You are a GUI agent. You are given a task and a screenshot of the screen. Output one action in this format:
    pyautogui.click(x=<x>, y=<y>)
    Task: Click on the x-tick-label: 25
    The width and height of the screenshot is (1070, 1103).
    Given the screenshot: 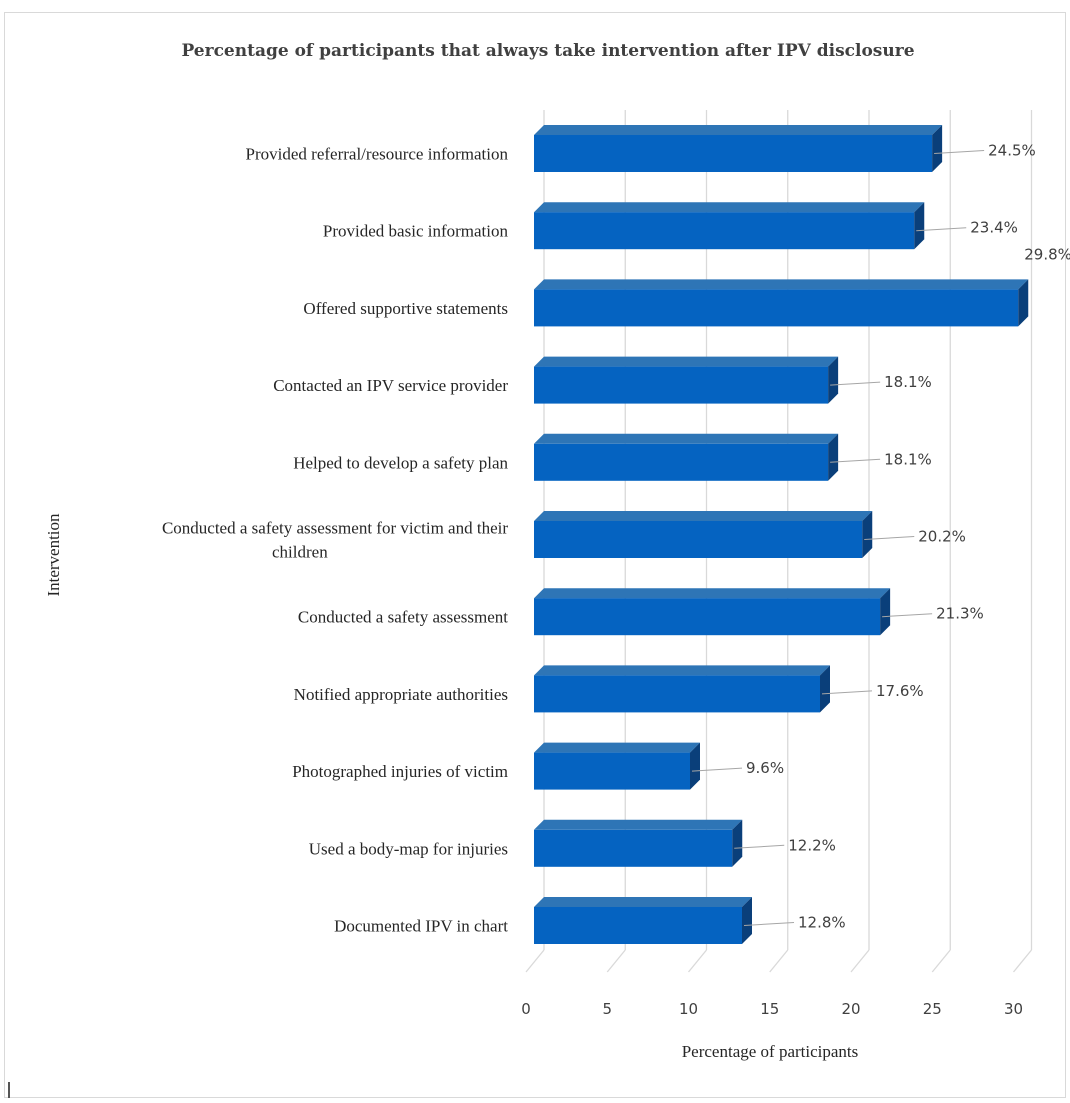 What is the action you would take?
    pyautogui.click(x=932, y=1009)
    